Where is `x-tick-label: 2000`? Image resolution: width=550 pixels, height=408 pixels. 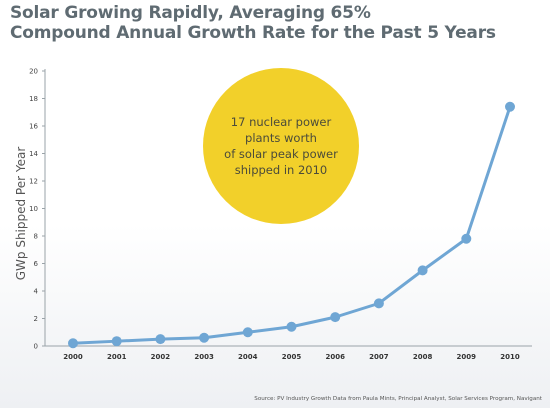 x-tick-label: 2000 is located at coordinates (73, 357).